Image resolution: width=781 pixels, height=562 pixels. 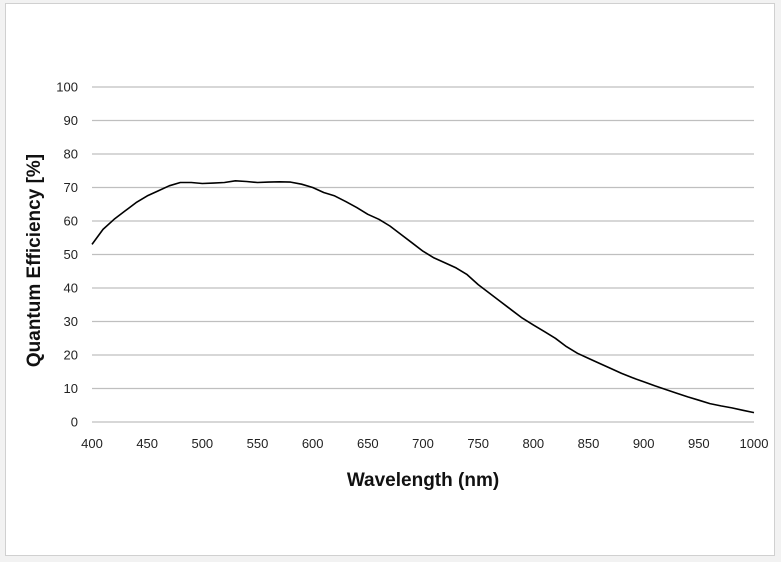 I want to click on x-tick-label-800: 800, so click(x=533, y=443).